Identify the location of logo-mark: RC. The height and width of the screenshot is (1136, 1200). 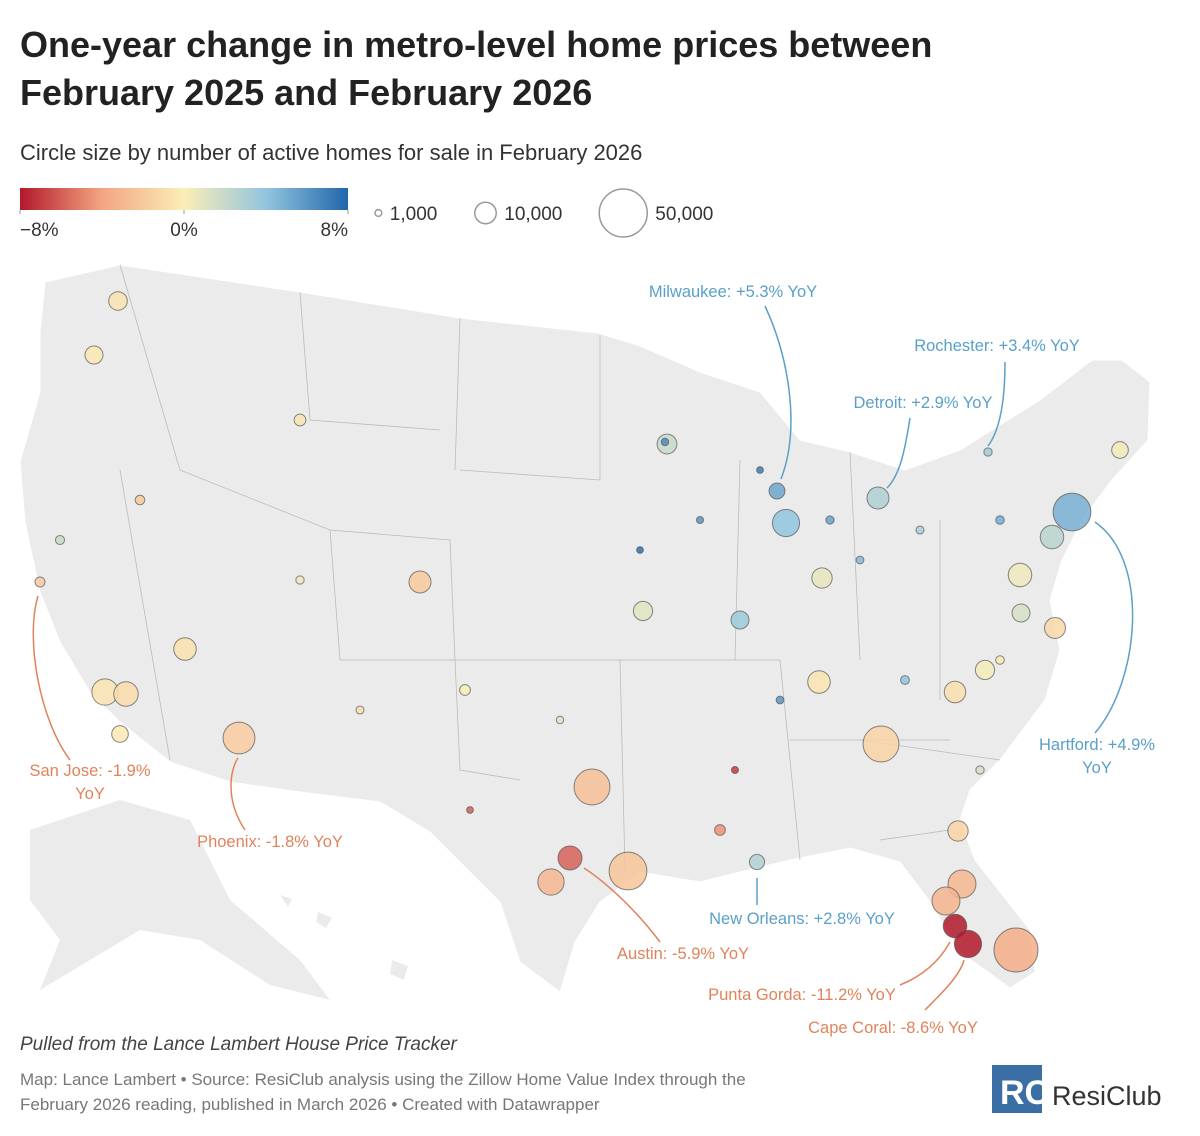
(1020, 1089).